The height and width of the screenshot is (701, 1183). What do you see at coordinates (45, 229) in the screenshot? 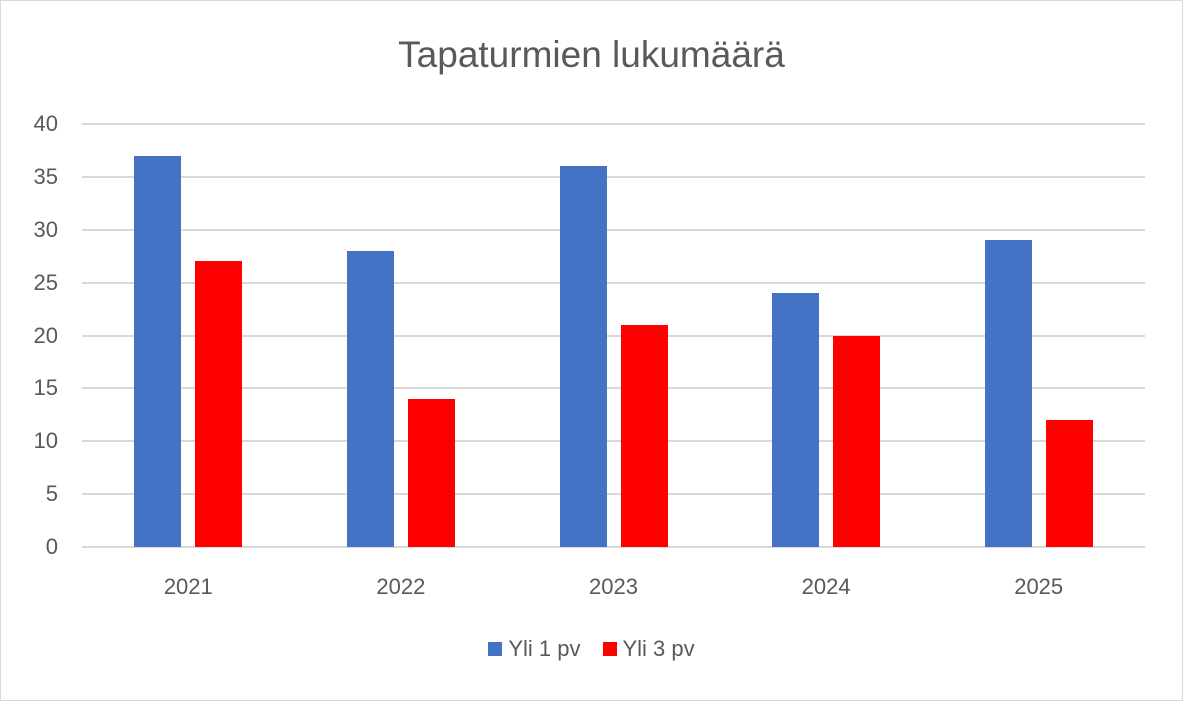
I see `y-tick-label: 30` at bounding box center [45, 229].